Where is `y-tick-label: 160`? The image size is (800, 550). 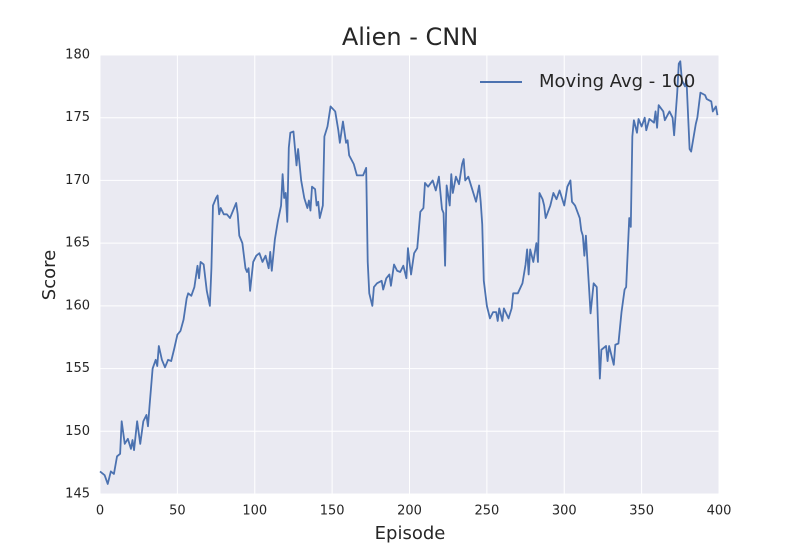 y-tick-label: 160 is located at coordinates (77, 305).